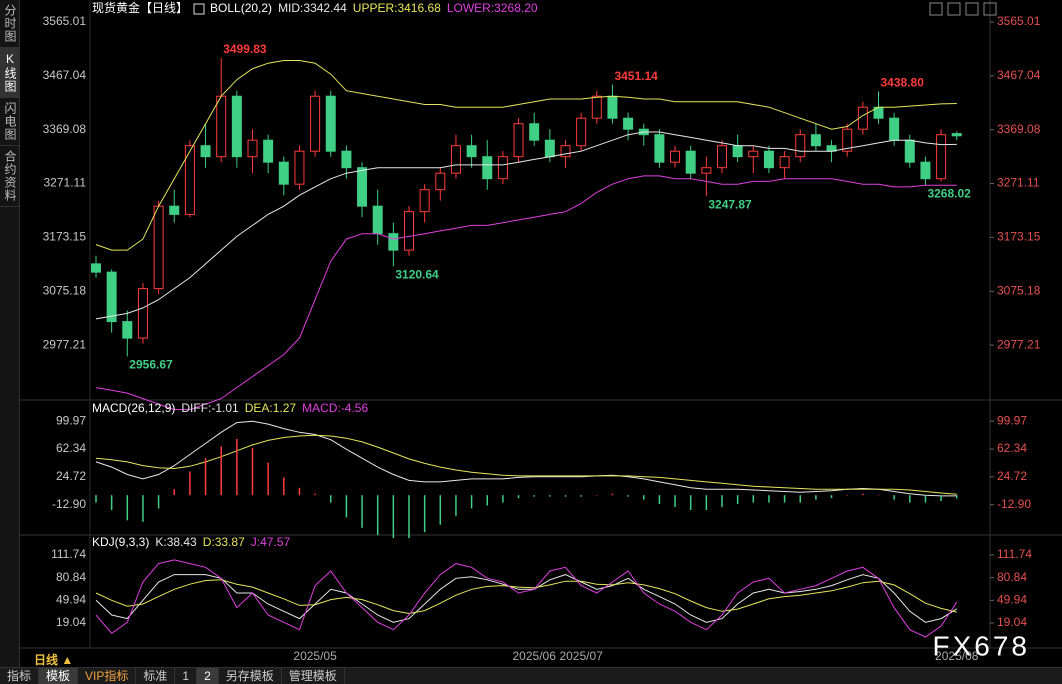 This screenshot has height=684, width=1062. Describe the element at coordinates (1019, 290) in the screenshot. I see `y-tick-label-right: 3075.18` at that location.